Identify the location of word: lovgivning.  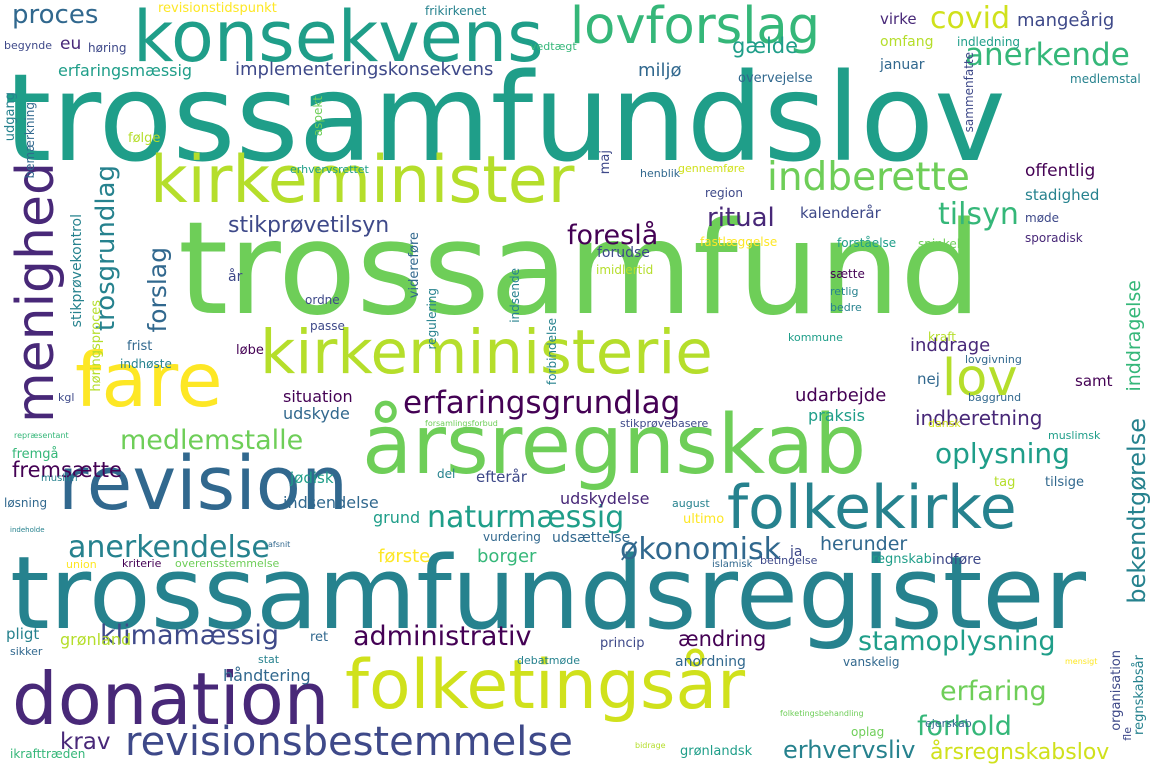
(993, 359).